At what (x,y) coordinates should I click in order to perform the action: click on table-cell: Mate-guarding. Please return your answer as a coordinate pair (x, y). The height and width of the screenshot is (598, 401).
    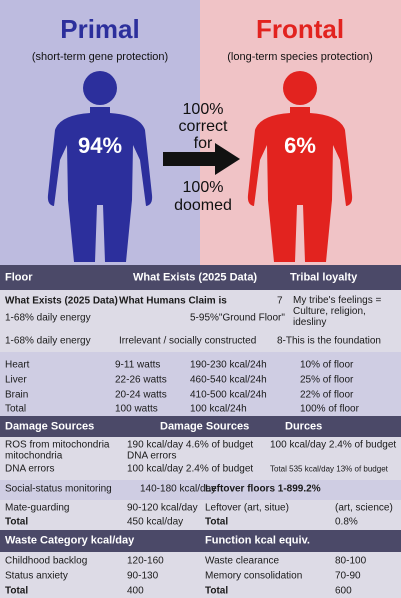
    Looking at the image, I should click on (37, 508).